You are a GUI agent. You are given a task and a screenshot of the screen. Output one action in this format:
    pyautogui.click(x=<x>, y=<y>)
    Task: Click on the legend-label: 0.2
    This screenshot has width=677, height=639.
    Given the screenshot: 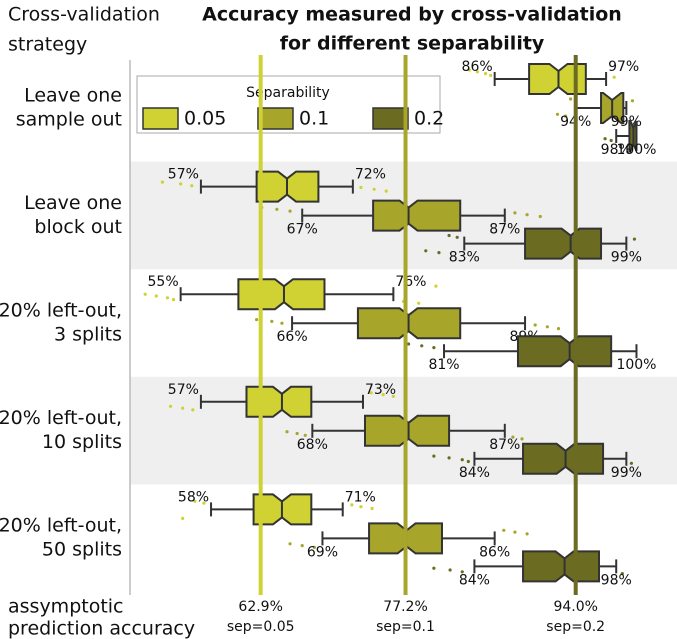 What is the action you would take?
    pyautogui.click(x=429, y=119)
    